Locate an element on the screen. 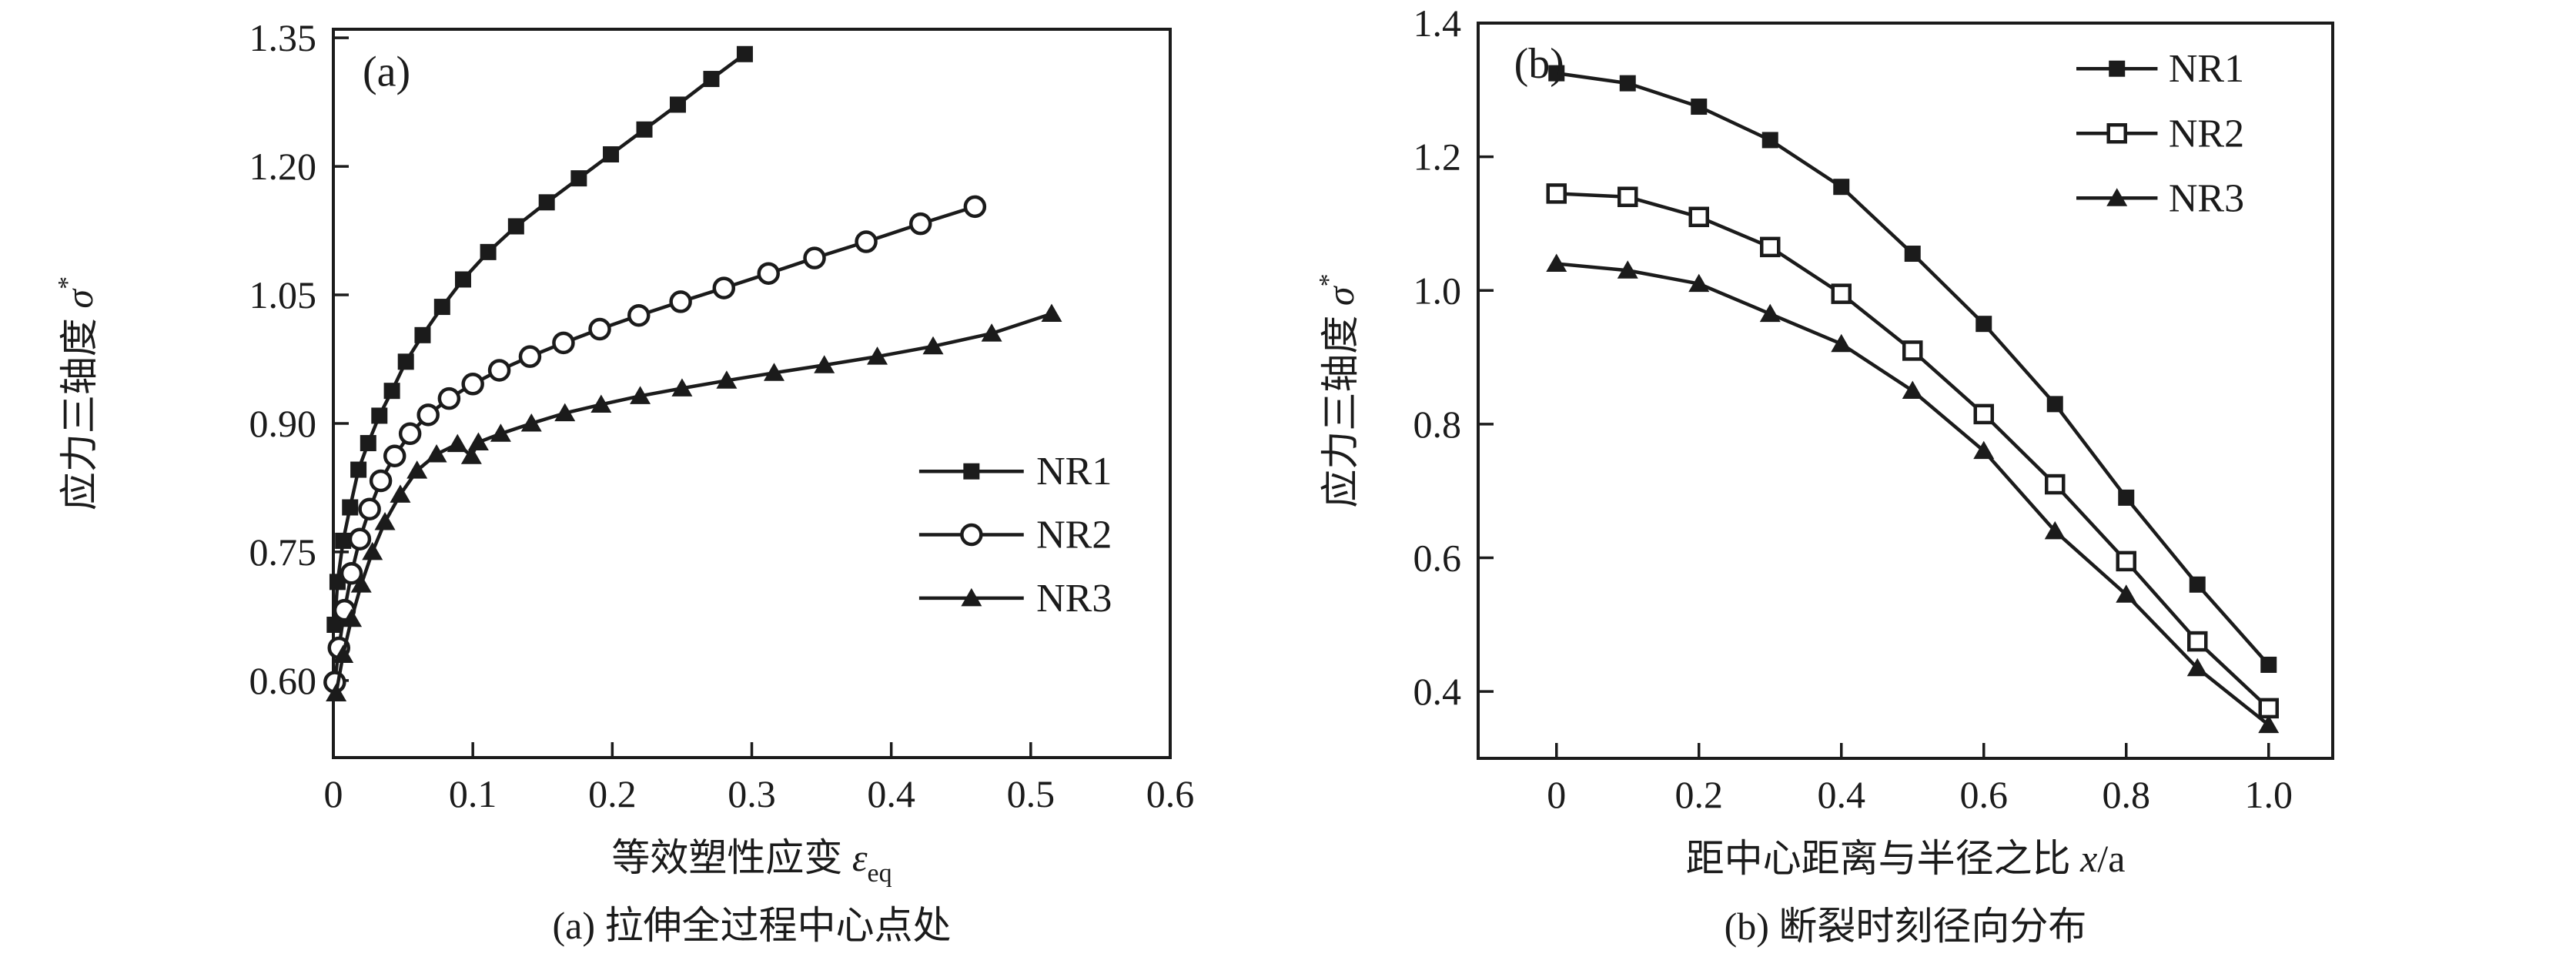  legend-label: NR3 is located at coordinates (2207, 198).